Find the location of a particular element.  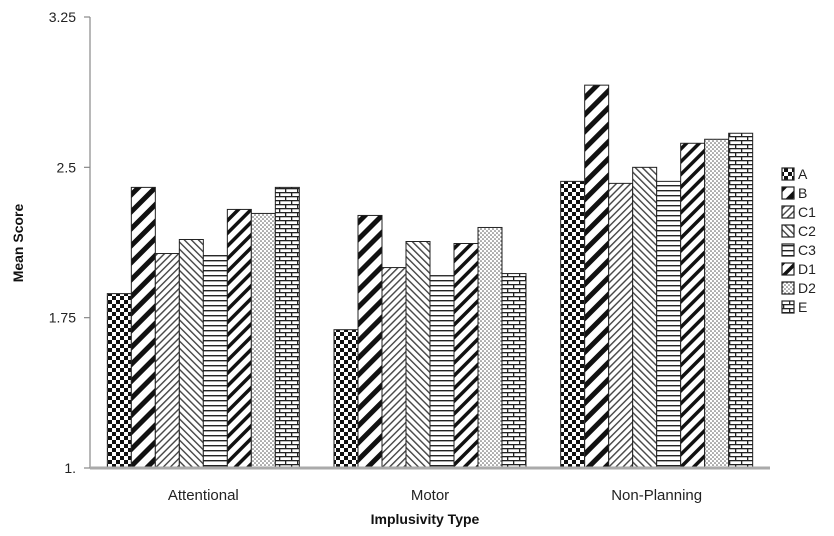

bar-c3-non-planning is located at coordinates (669, 324).